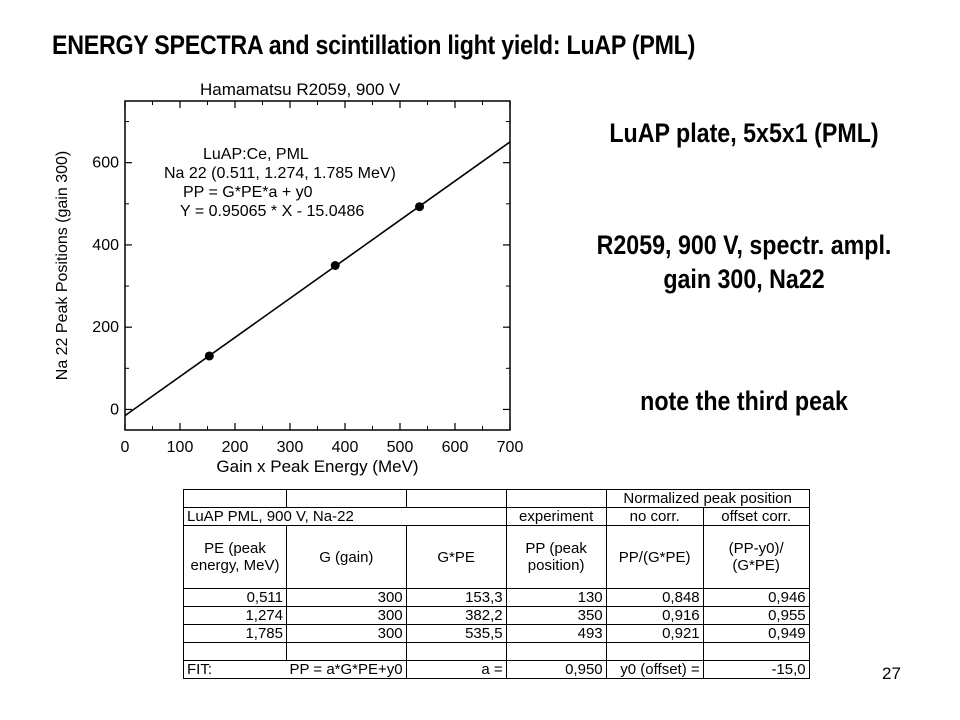 The image size is (960, 720). I want to click on table-cell: 0,955, so click(756, 615).